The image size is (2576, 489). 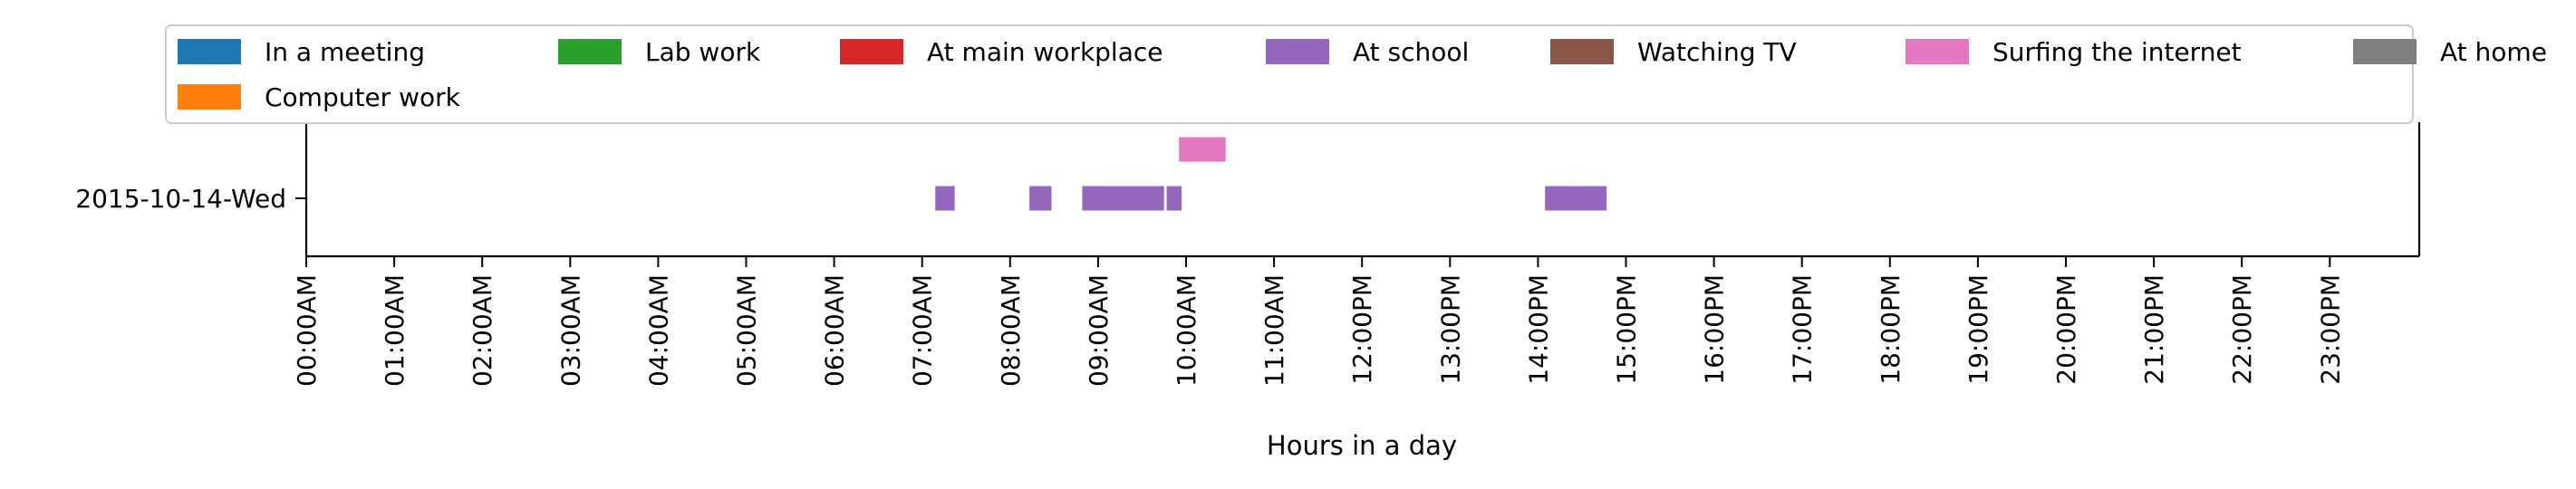 I want to click on x-tick-label: 23:00PM, so click(x=2330, y=329).